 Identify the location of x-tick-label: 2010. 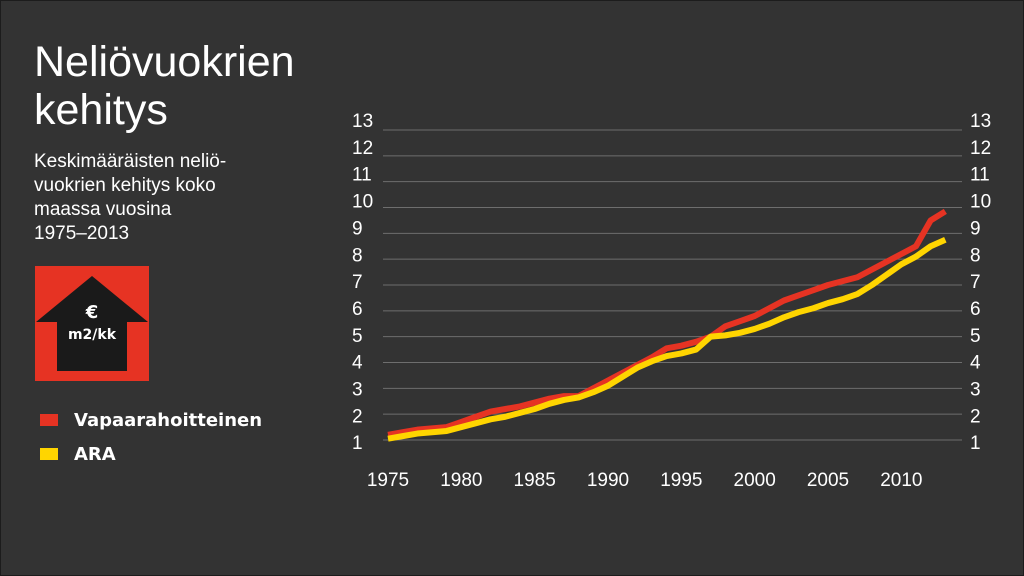
(901, 480).